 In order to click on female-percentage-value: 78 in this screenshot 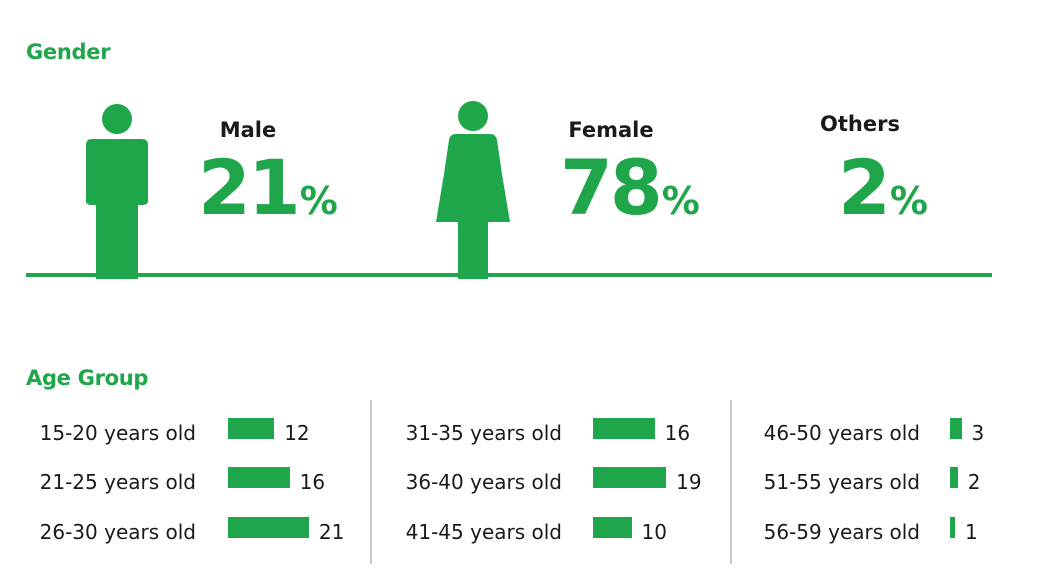, I will do `click(611, 187)`.